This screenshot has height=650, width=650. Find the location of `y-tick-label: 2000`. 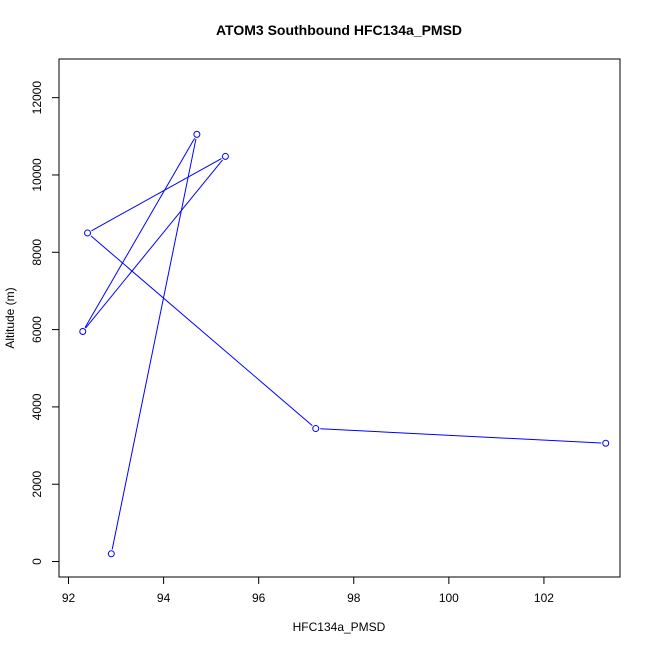

y-tick-label: 2000 is located at coordinates (37, 484).